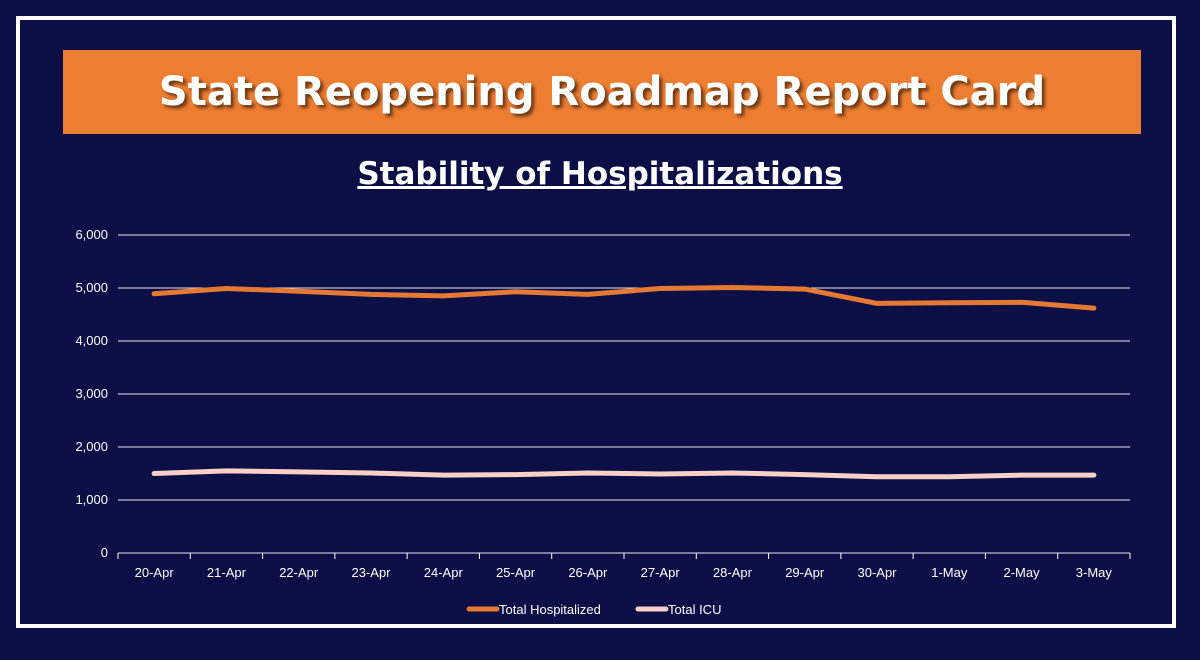 The height and width of the screenshot is (660, 1200). I want to click on title-banner: State Reopening Roadmap Report Card, so click(602, 92).